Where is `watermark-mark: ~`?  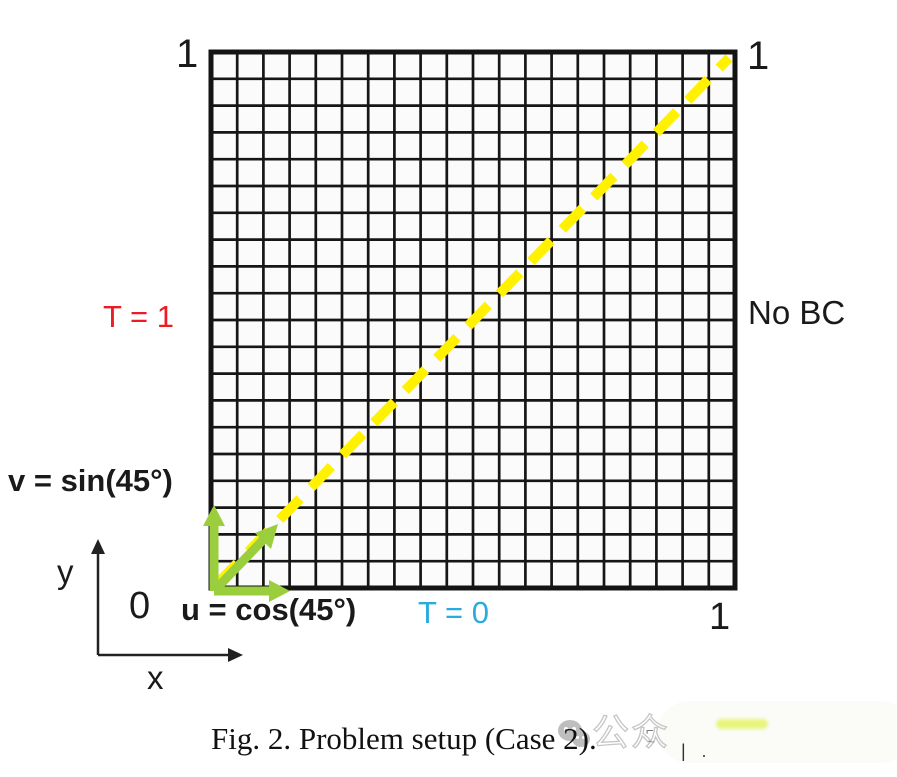
watermark-mark: ~ is located at coordinates (652, 742).